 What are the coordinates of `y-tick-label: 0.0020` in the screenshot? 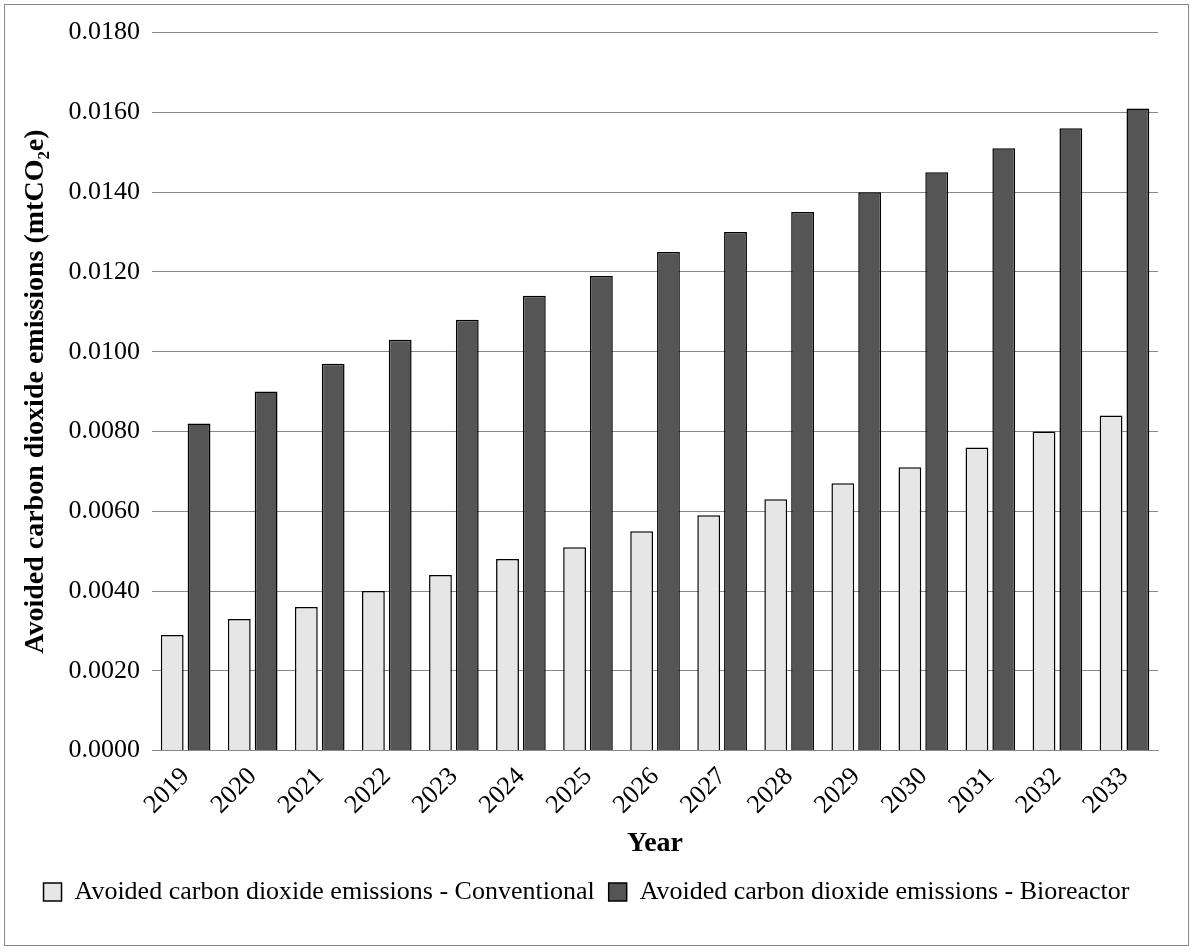 It's located at (104, 669).